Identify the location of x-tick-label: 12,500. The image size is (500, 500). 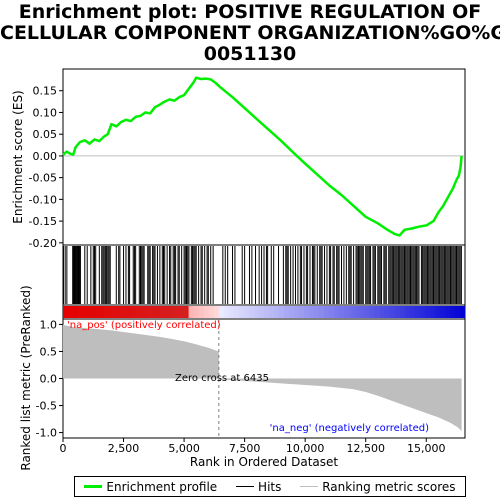
(365, 448).